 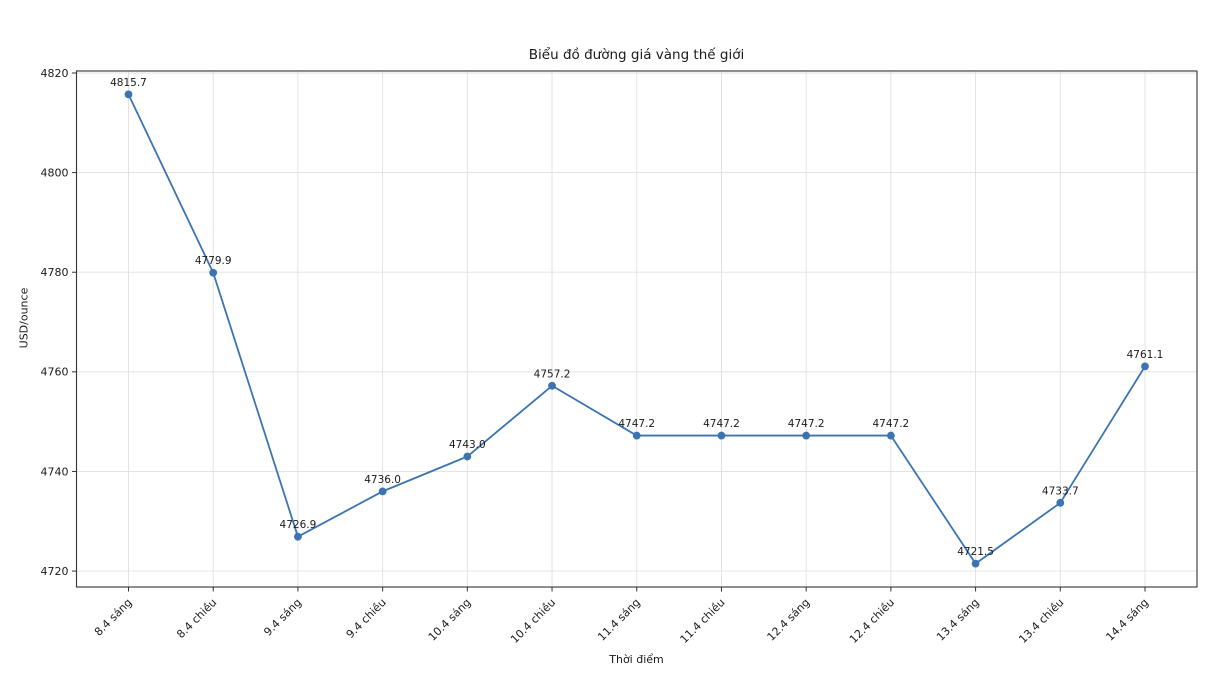 What do you see at coordinates (382, 480) in the screenshot?
I see `data-point-label: 4736.0` at bounding box center [382, 480].